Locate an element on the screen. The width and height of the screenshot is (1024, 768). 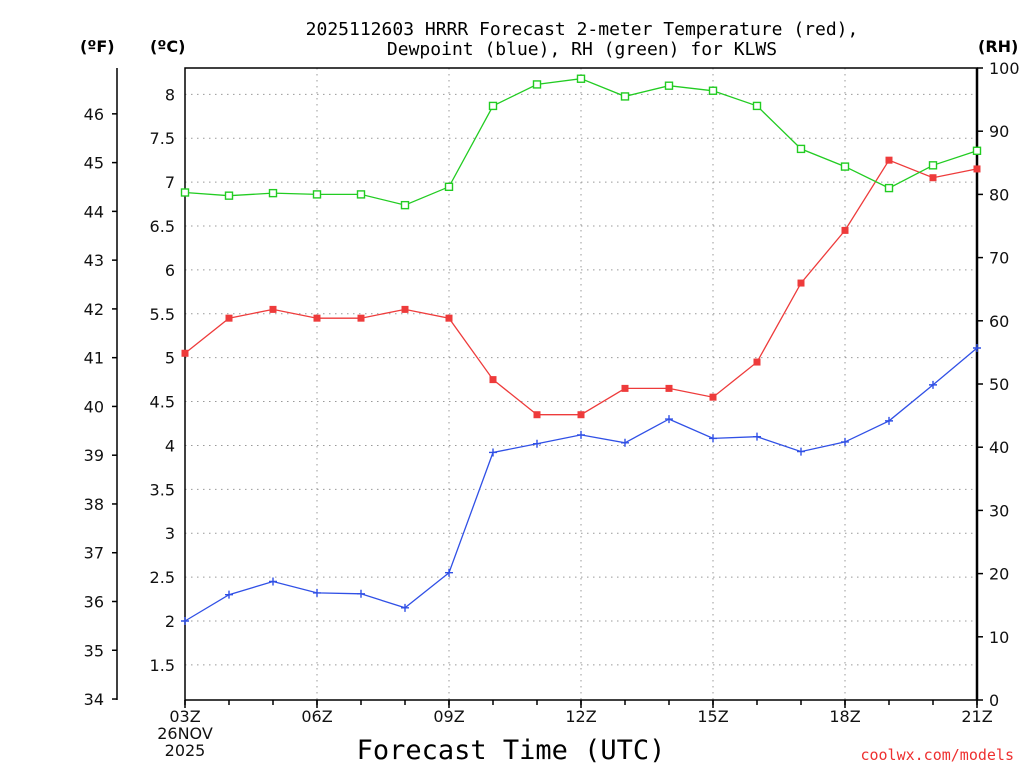
x-tick-label: 18Z is located at coordinates (844, 716).